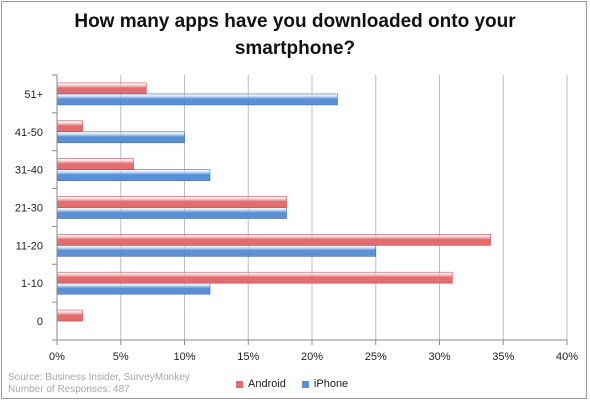 This screenshot has width=590, height=402. What do you see at coordinates (312, 357) in the screenshot?
I see `x-tick-label: 20%` at bounding box center [312, 357].